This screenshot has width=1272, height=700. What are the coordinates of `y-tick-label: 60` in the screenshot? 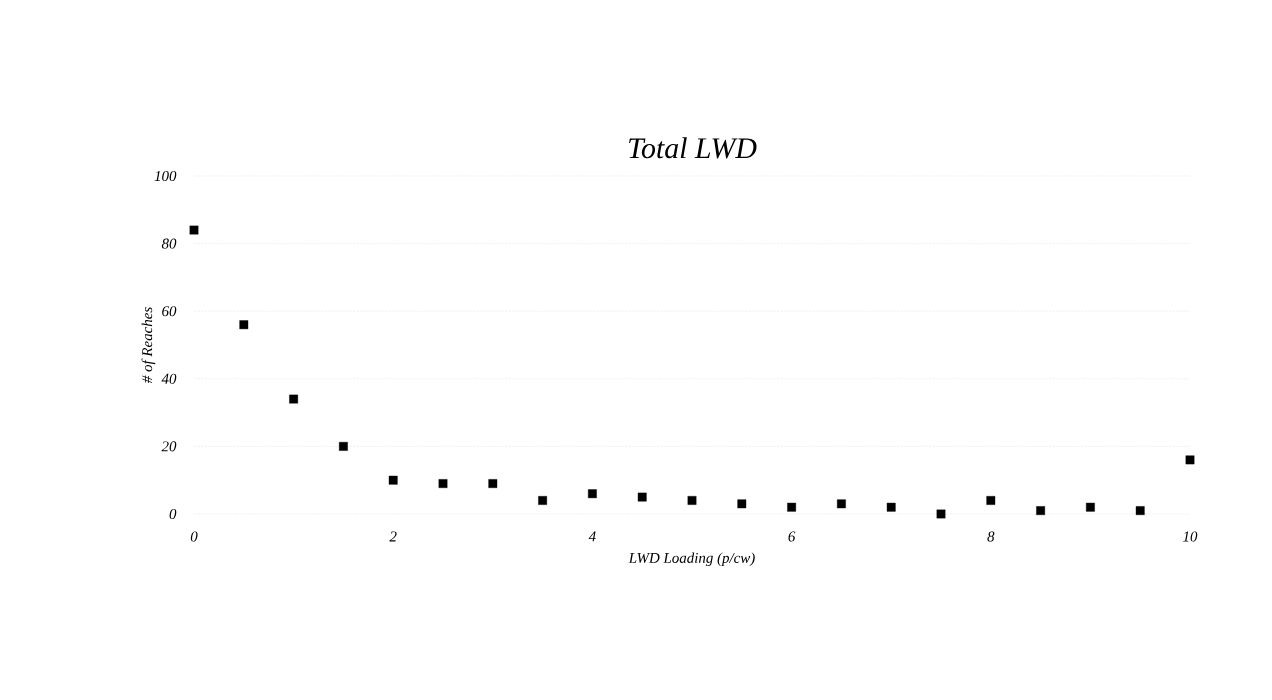 It's located at (169, 311).